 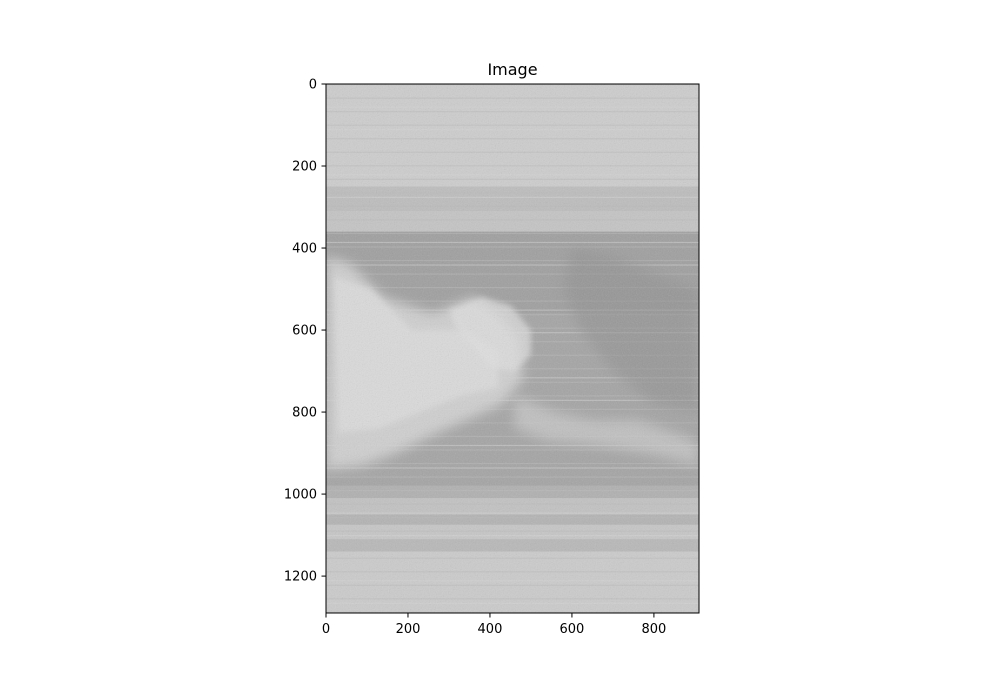 What do you see at coordinates (408, 629) in the screenshot?
I see `x-tick-label: 200` at bounding box center [408, 629].